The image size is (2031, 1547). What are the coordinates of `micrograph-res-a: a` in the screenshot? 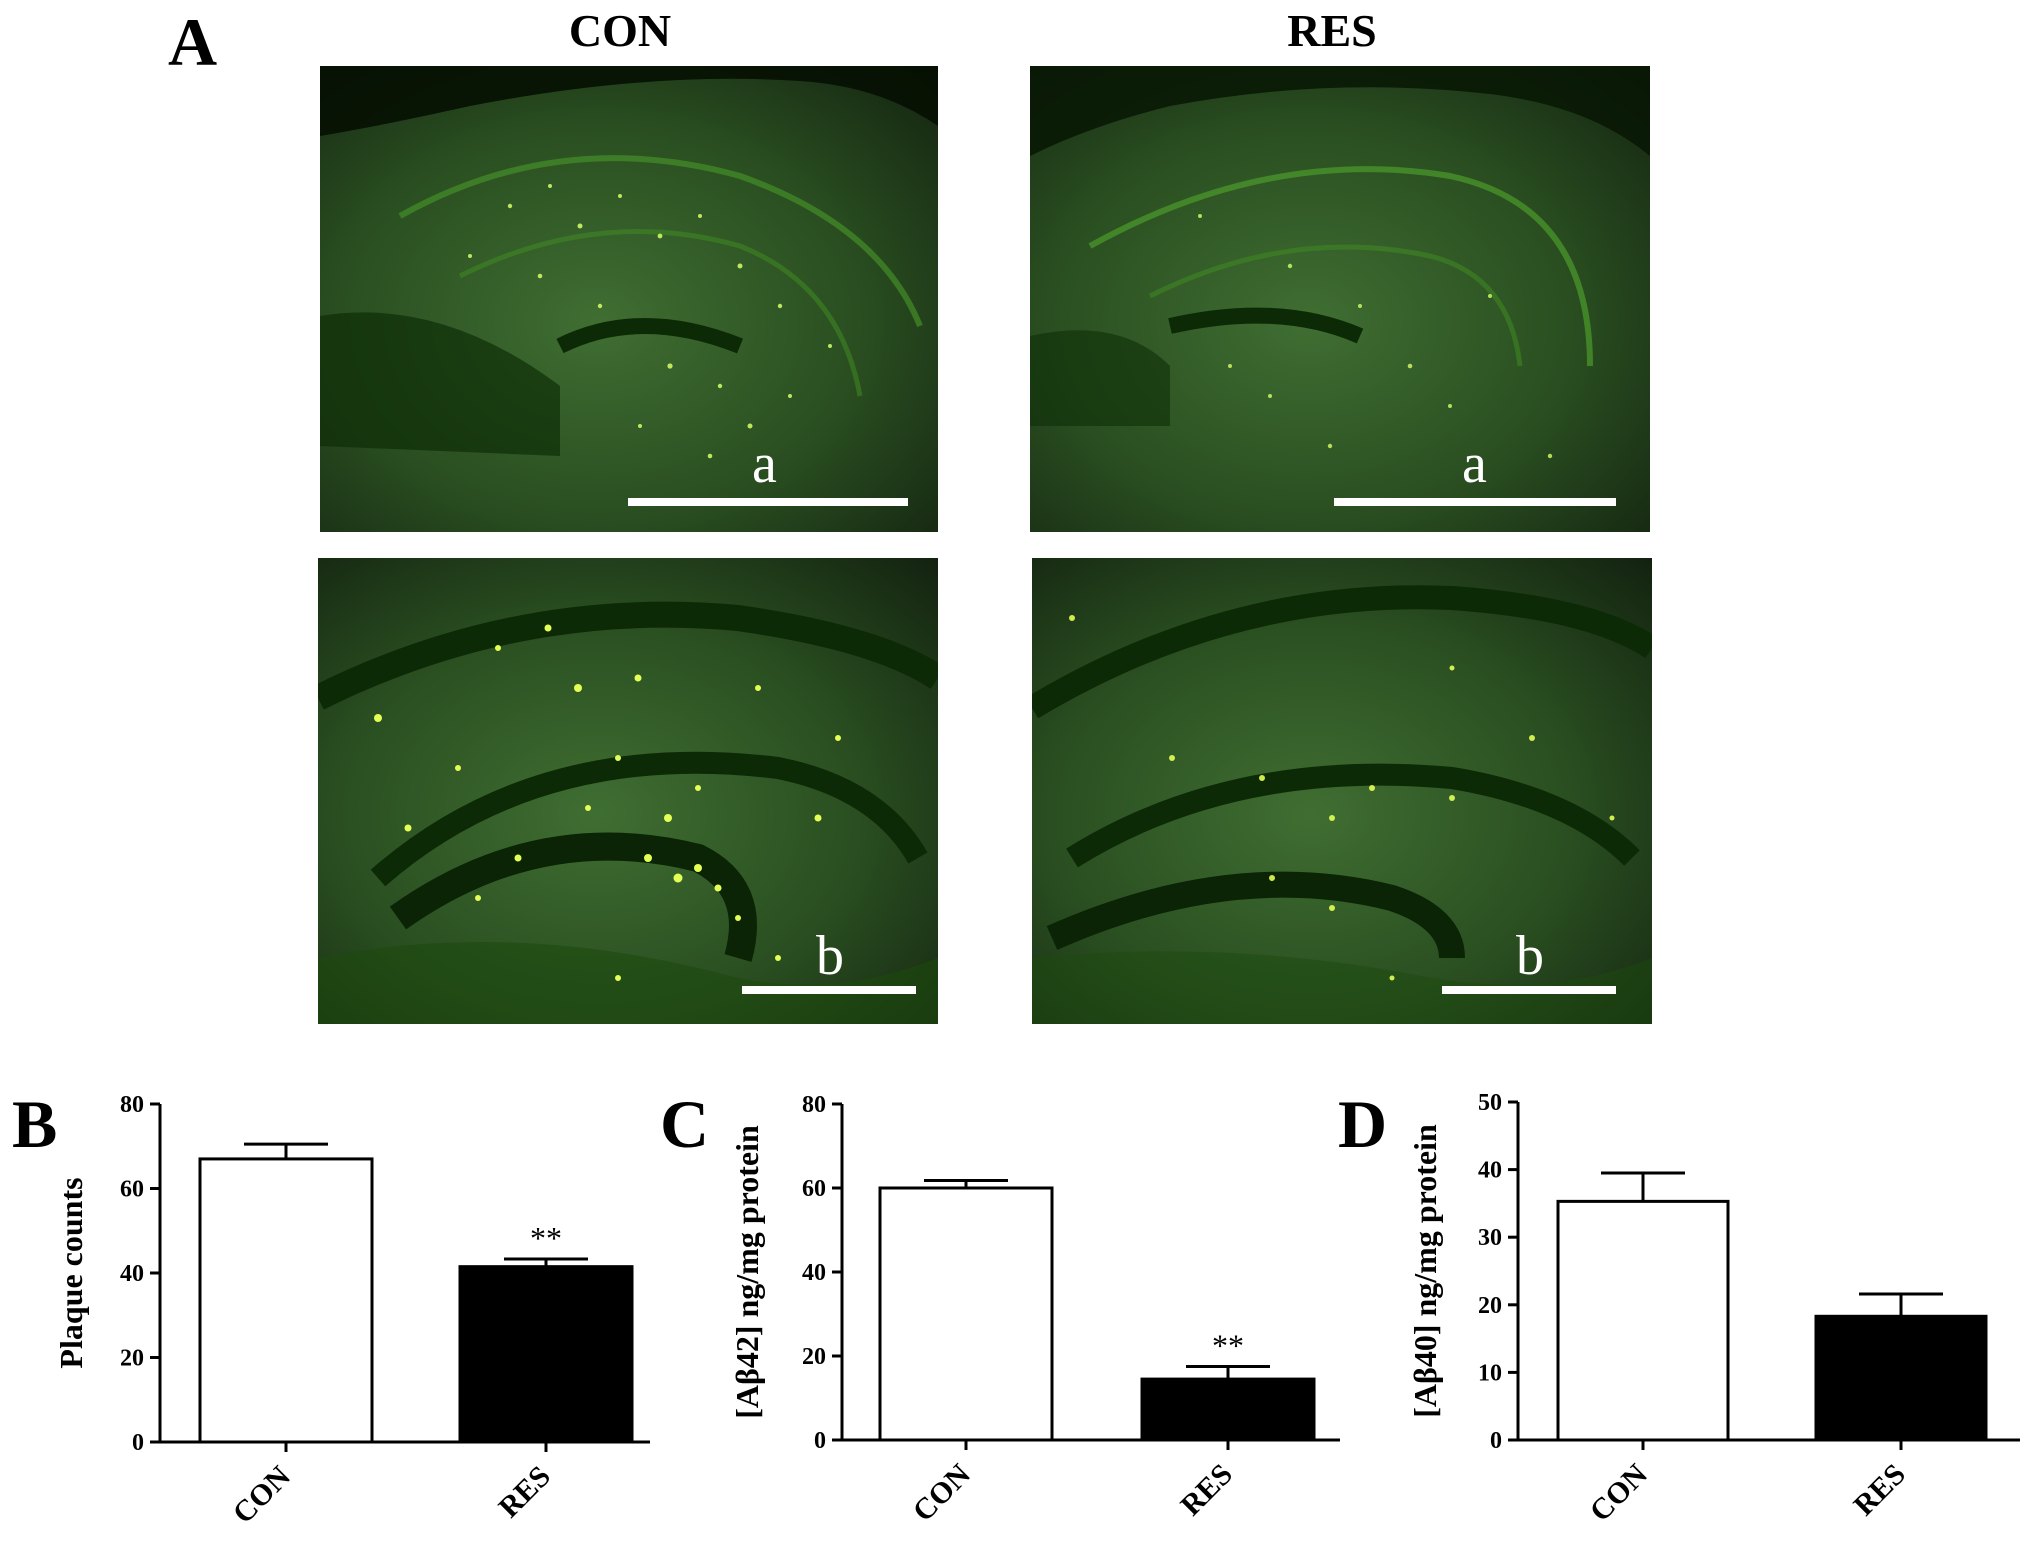 It's located at (1340, 299).